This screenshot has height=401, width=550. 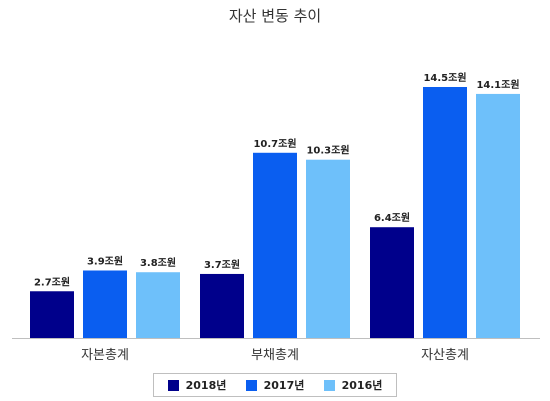 What do you see at coordinates (445, 355) in the screenshot?
I see `x-tick-label-3: 자산총계` at bounding box center [445, 355].